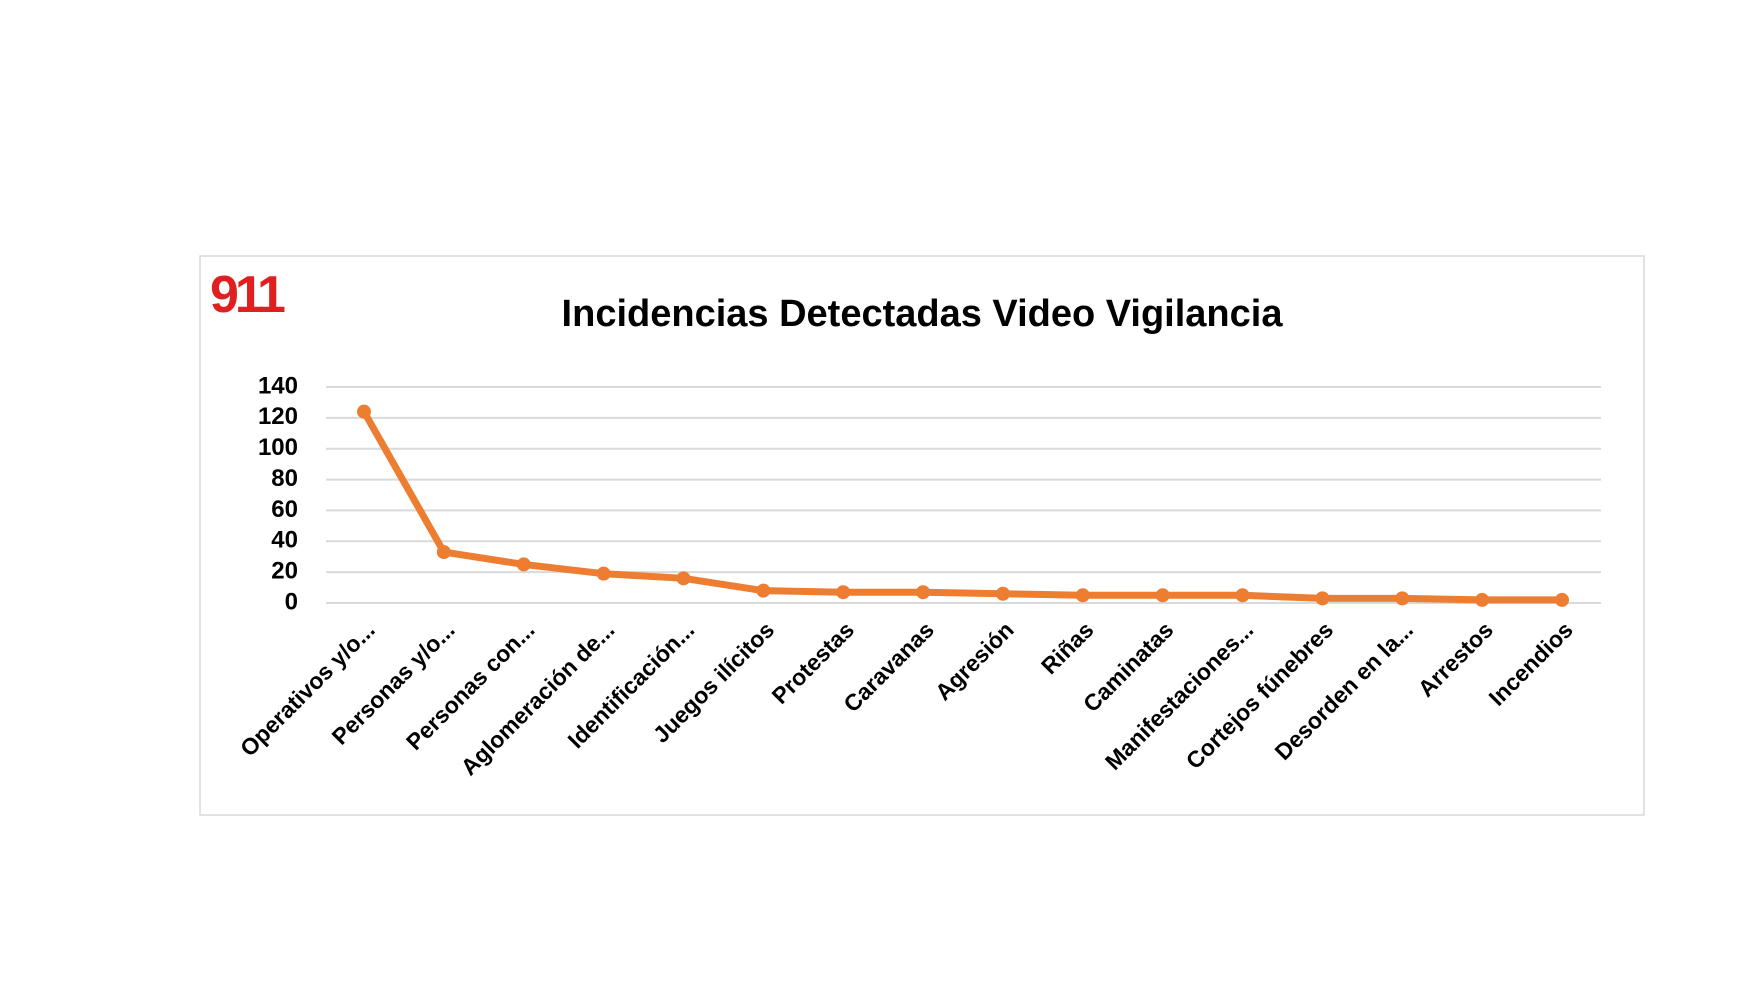 This screenshot has width=1758, height=989. What do you see at coordinates (284, 540) in the screenshot?
I see `y-tick-label: 40` at bounding box center [284, 540].